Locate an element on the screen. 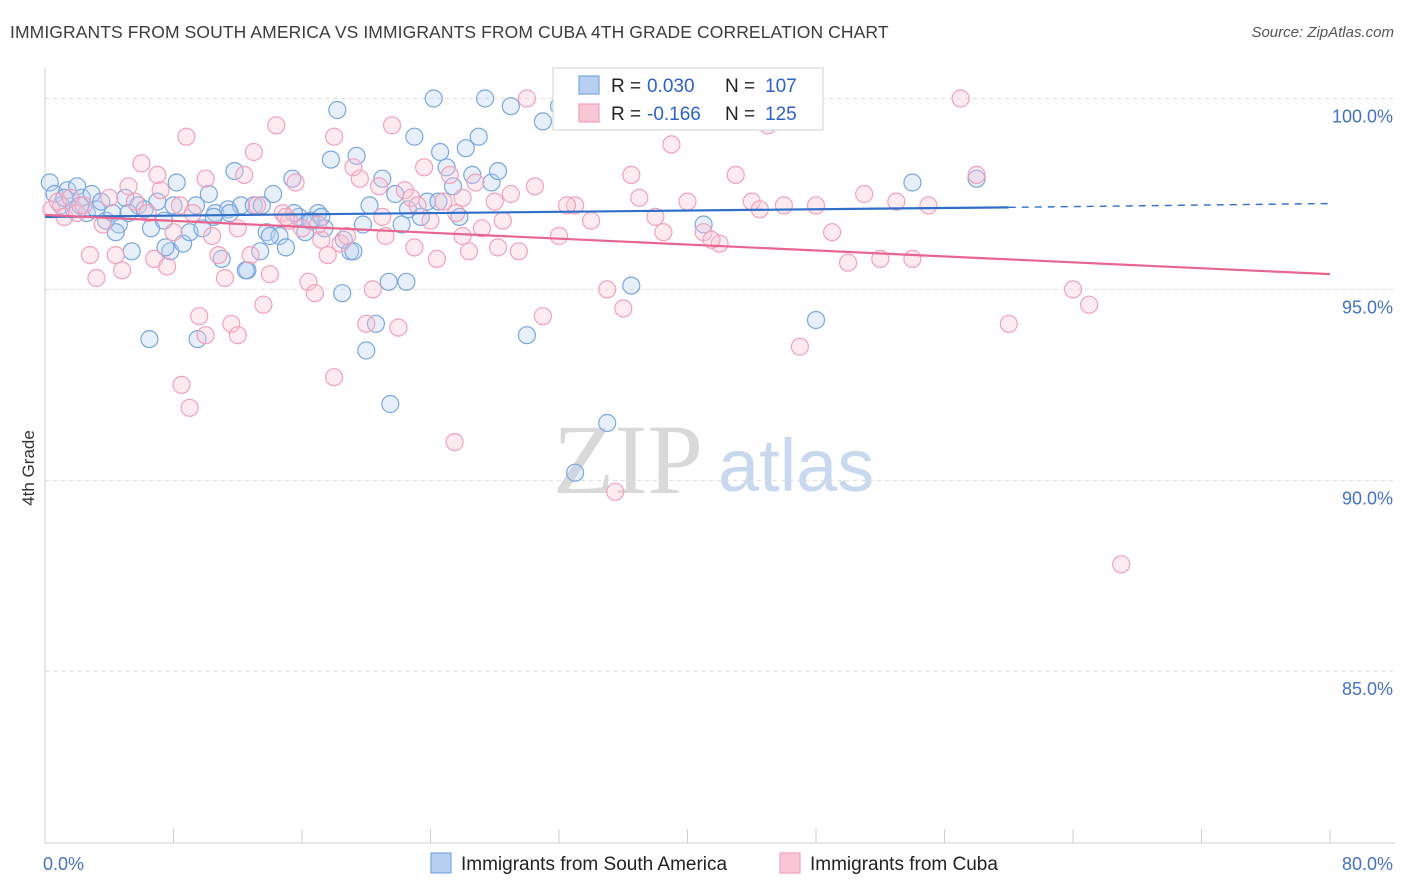  legend-n-value-cuba: 125 is located at coordinates (781, 114).